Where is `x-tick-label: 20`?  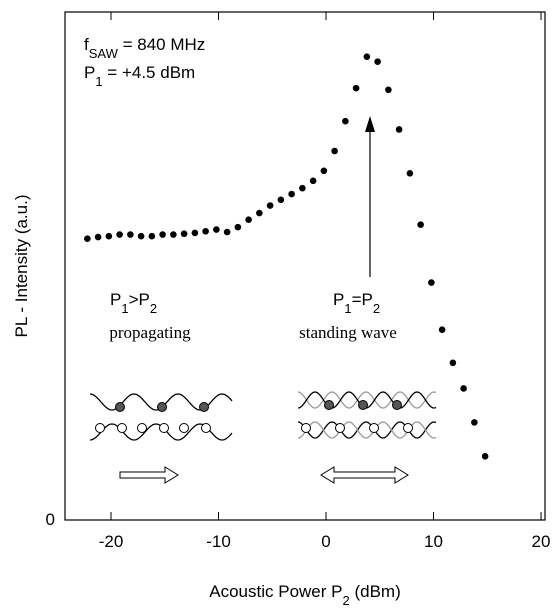
x-tick-label: 20 is located at coordinates (541, 541).